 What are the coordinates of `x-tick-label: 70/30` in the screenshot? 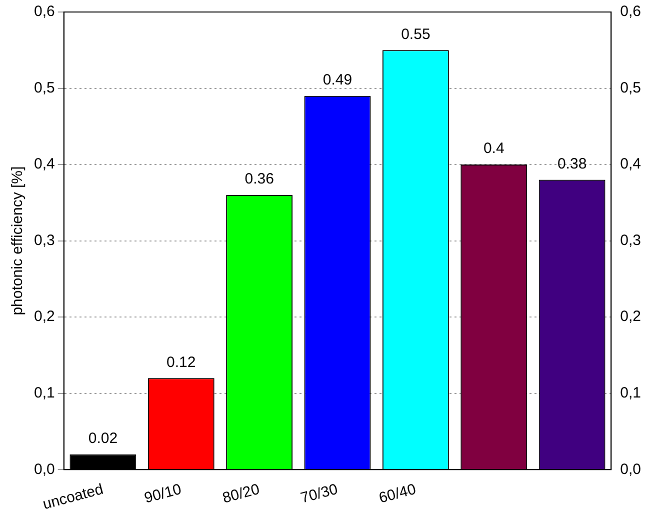 It's located at (319, 493).